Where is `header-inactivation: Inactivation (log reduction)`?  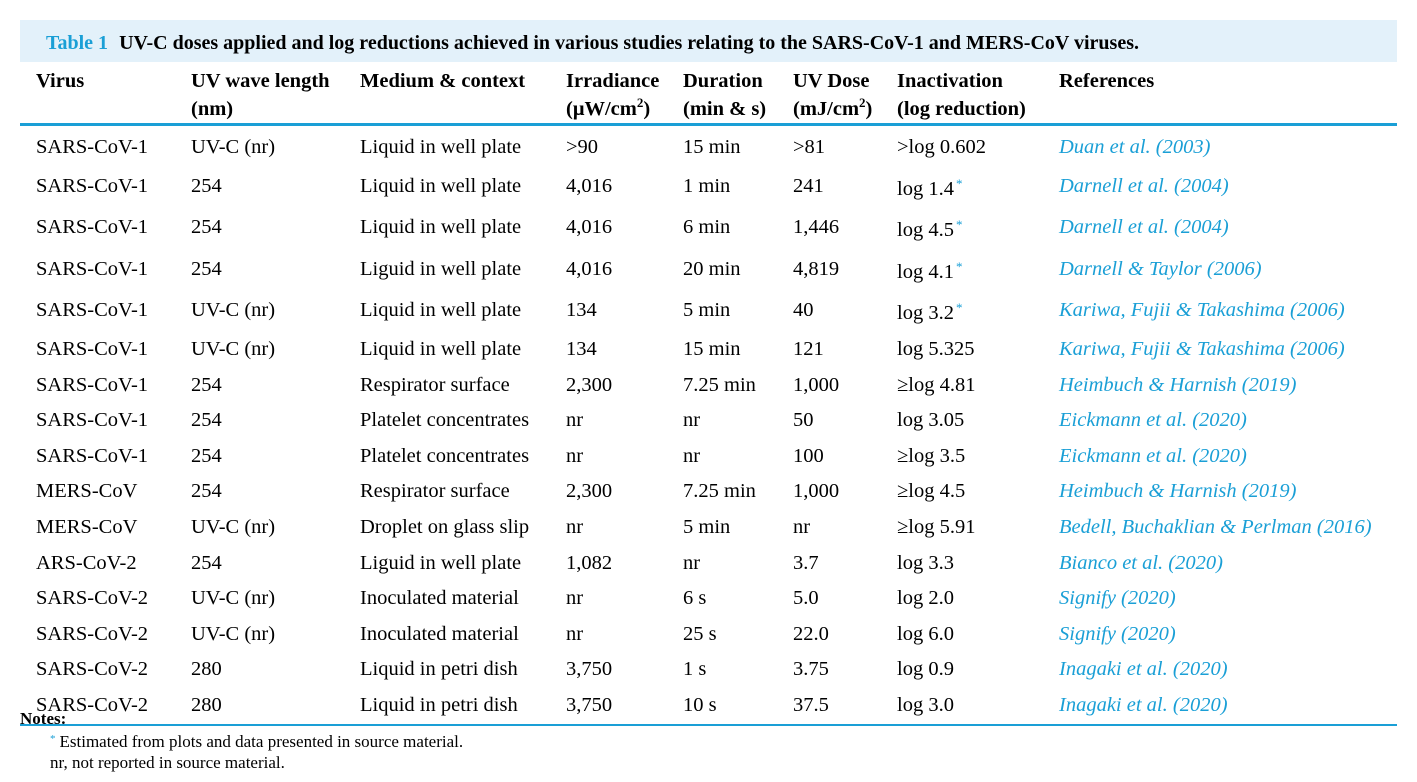
header-inactivation: Inactivation (log reduction) is located at coordinates (962, 94).